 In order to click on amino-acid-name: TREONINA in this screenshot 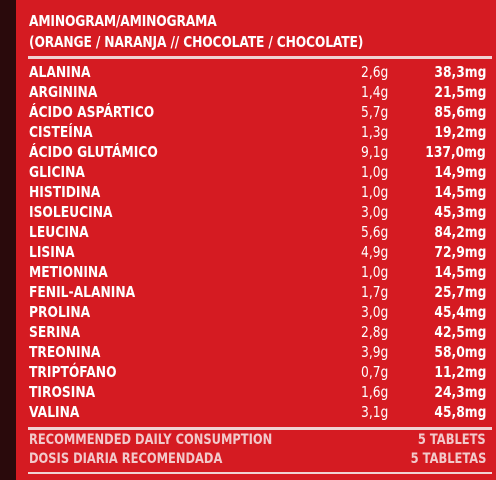, I will do `click(65, 352)`.